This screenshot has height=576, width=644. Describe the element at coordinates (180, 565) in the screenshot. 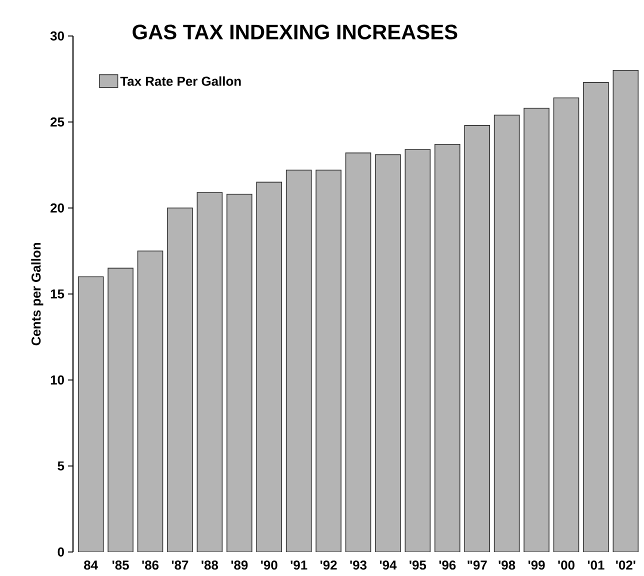

I see `x-tick-label: '87` at that location.